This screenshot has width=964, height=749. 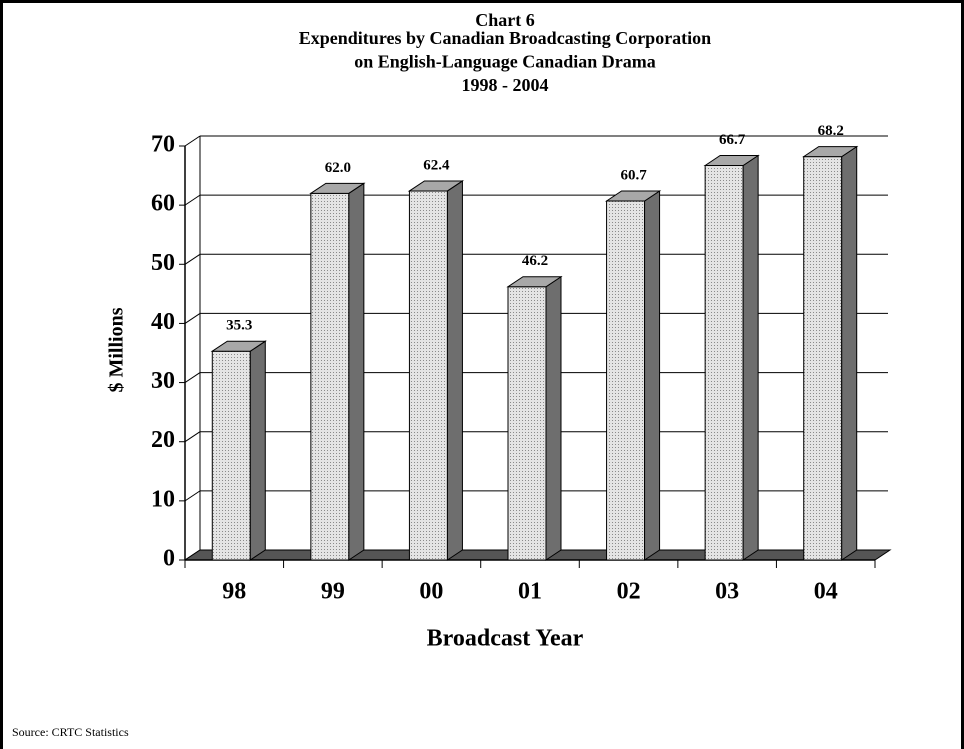 I want to click on value-label: 35.3, so click(x=239, y=326).